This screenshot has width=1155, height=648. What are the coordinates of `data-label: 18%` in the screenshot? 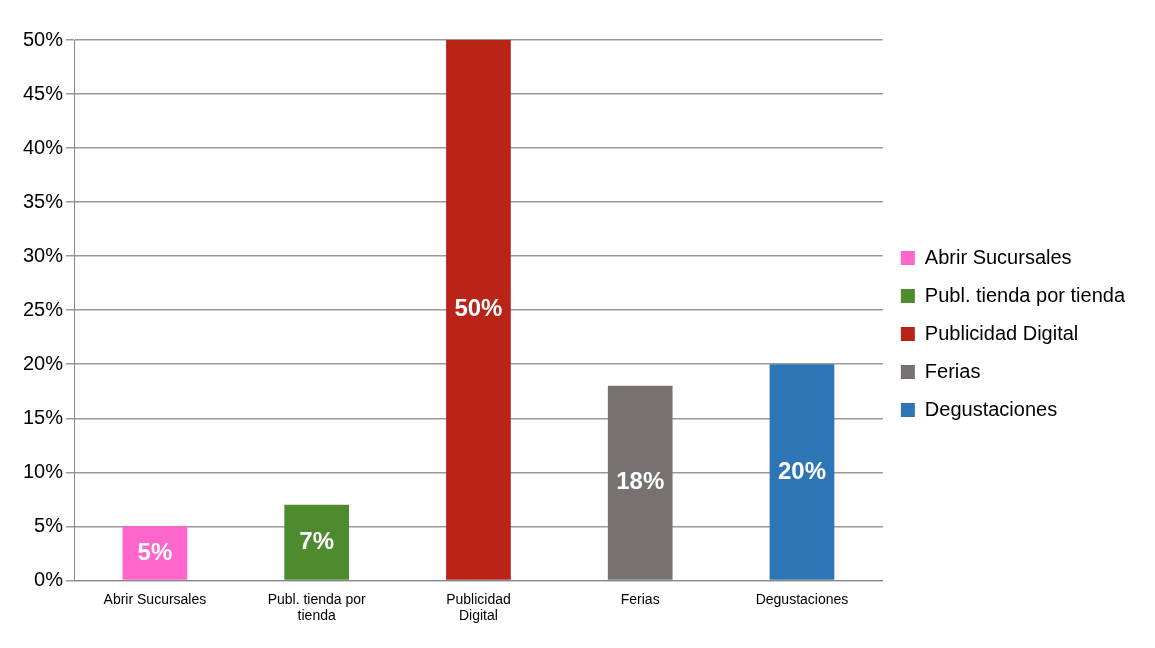 It's located at (640, 481).